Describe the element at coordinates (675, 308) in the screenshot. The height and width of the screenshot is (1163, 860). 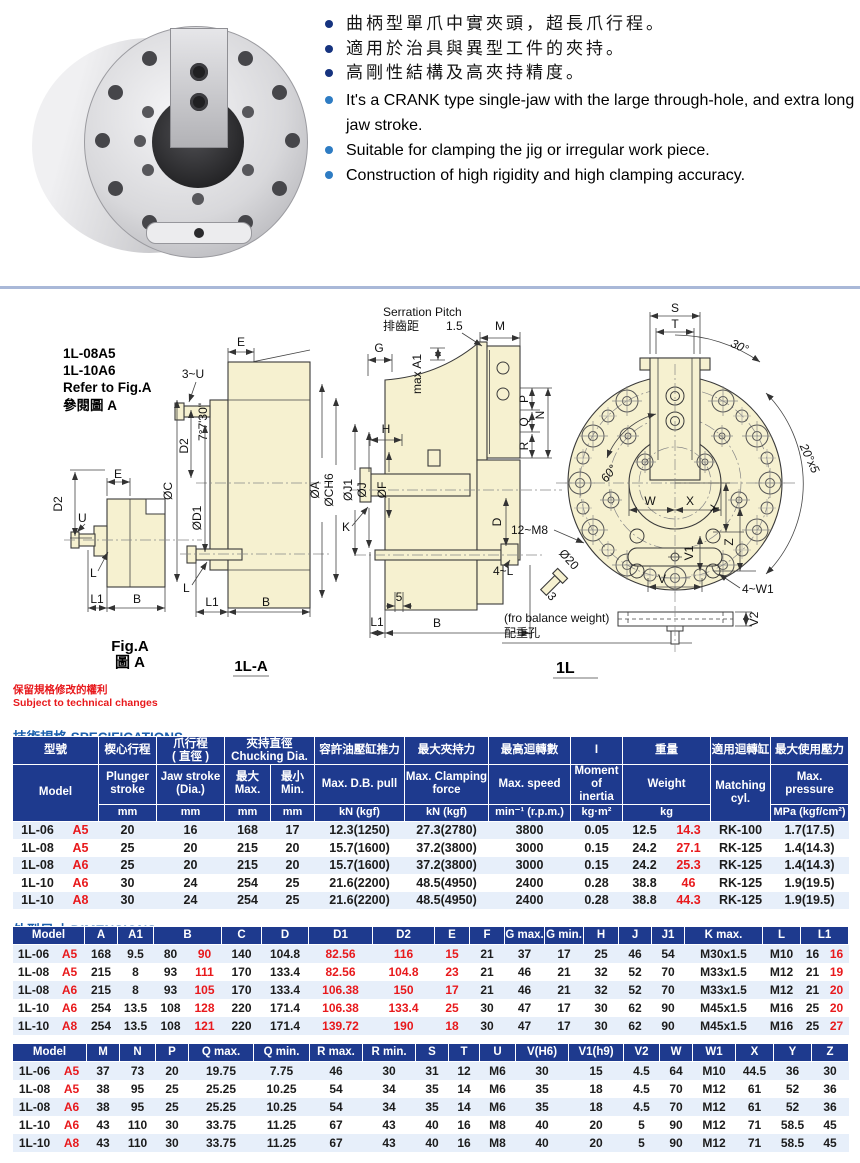
I see `dim-label-s: S` at that location.